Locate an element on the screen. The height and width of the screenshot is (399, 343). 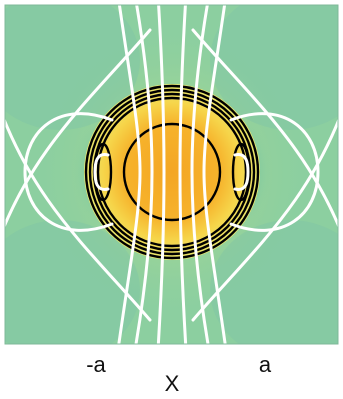
black-contour is located at coordinates (172, 172).